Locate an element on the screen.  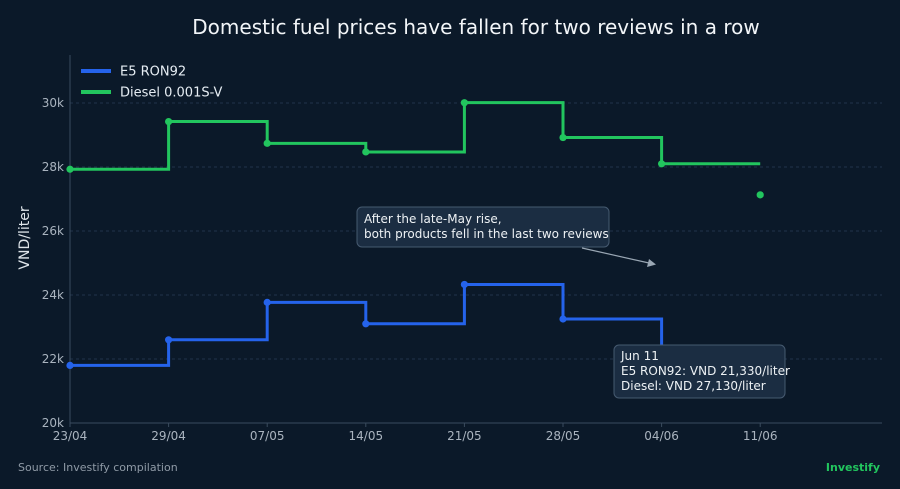
y-tick-label: 30k is located at coordinates (53, 103).